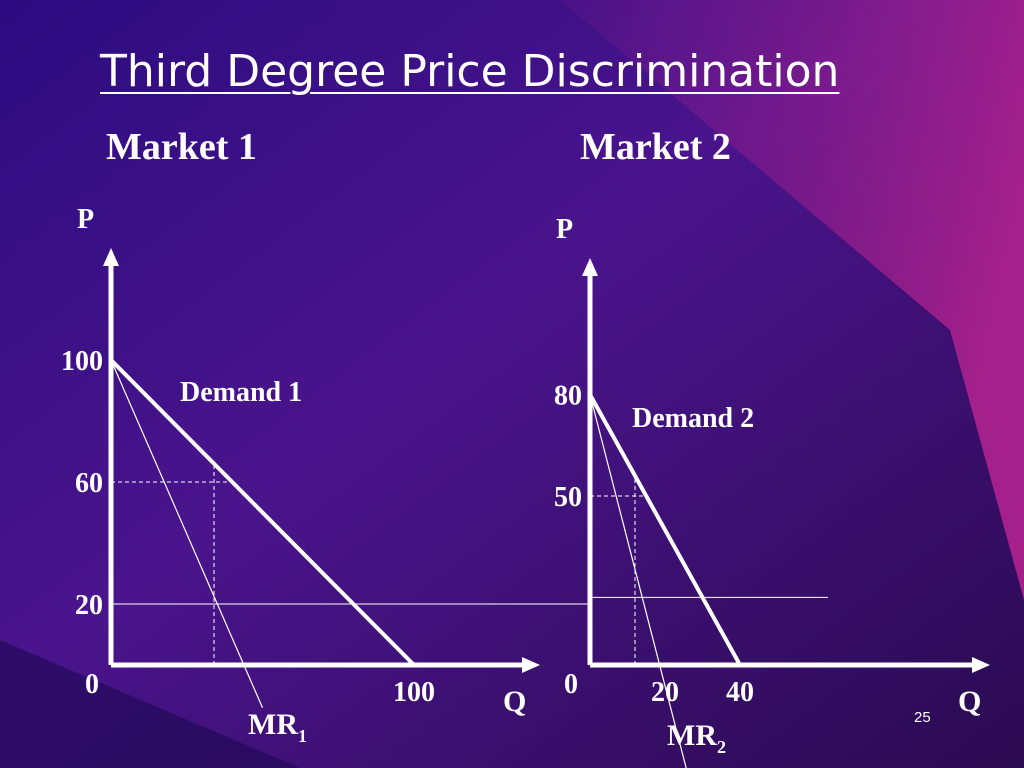 The image size is (1024, 768). Describe the element at coordinates (922, 717) in the screenshot. I see `slide-number: 25` at that location.